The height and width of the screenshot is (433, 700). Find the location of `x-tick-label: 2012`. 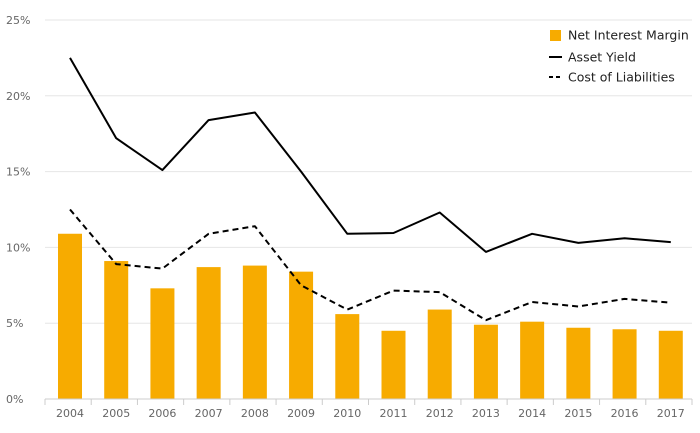

x-tick-label: 2012 is located at coordinates (440, 413).